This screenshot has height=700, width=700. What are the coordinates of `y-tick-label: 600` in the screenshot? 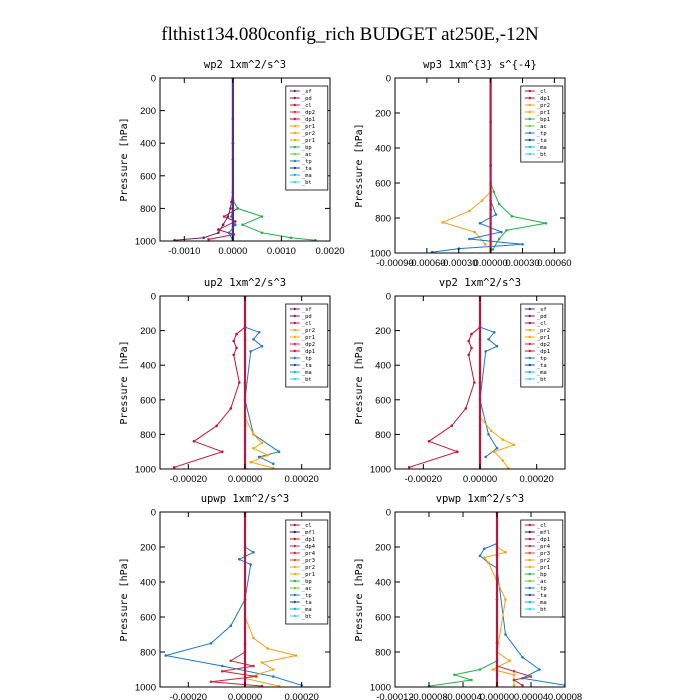 It's located at (148, 176).